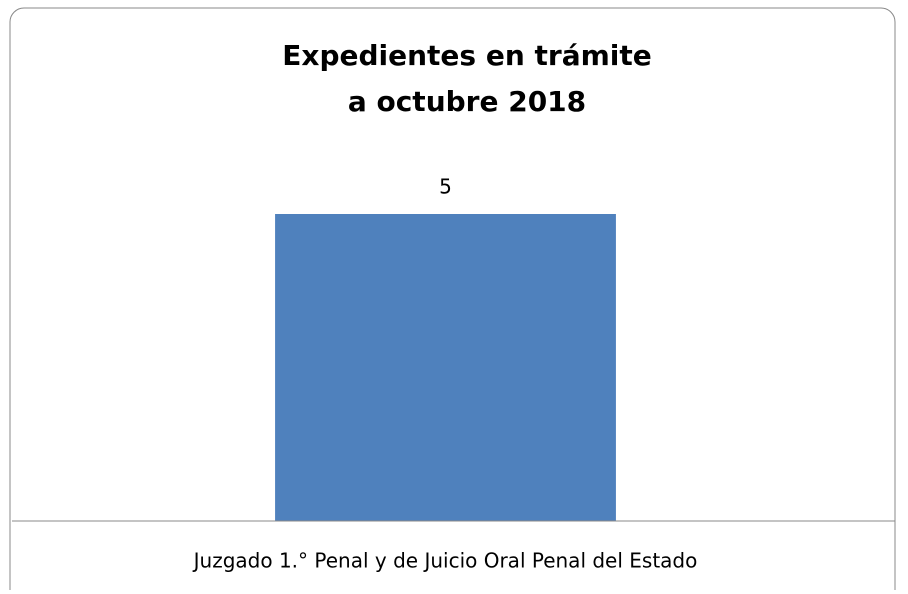  I want to click on chart-title: a octubre 2018, so click(467, 101).